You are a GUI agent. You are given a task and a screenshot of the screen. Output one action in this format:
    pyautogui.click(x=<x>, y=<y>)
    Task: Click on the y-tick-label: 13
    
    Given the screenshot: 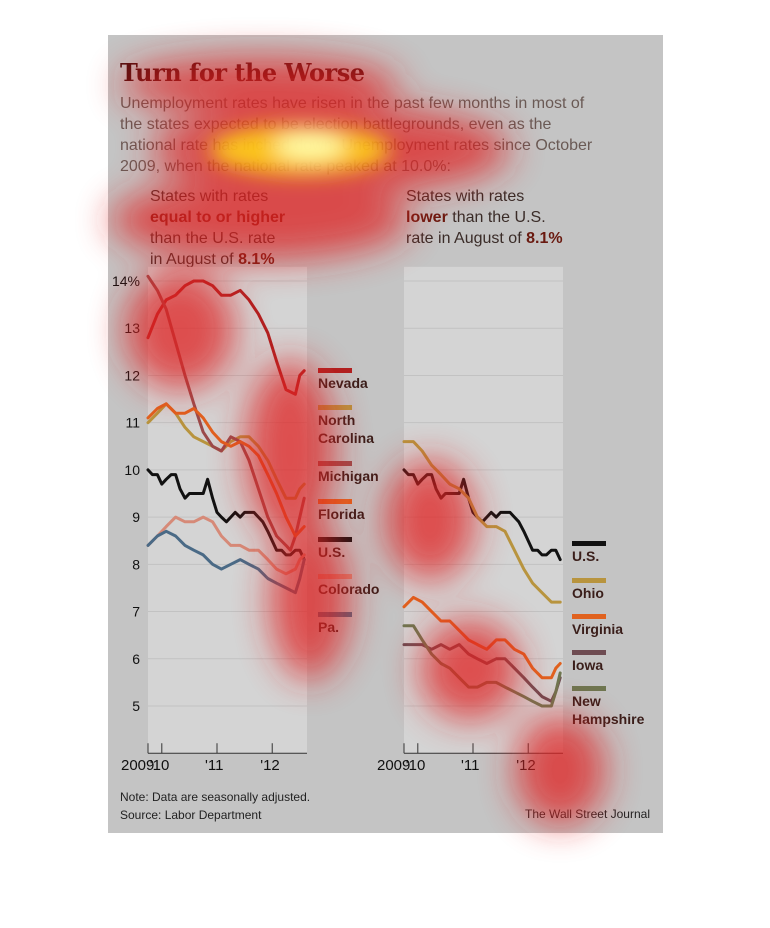 What is the action you would take?
    pyautogui.click(x=132, y=328)
    